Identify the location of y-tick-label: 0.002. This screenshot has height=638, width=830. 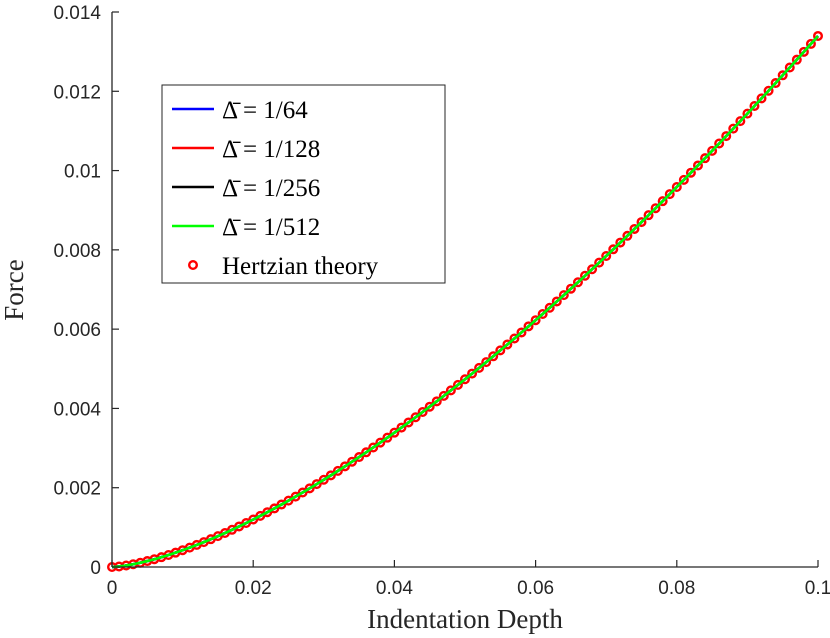
(77, 489).